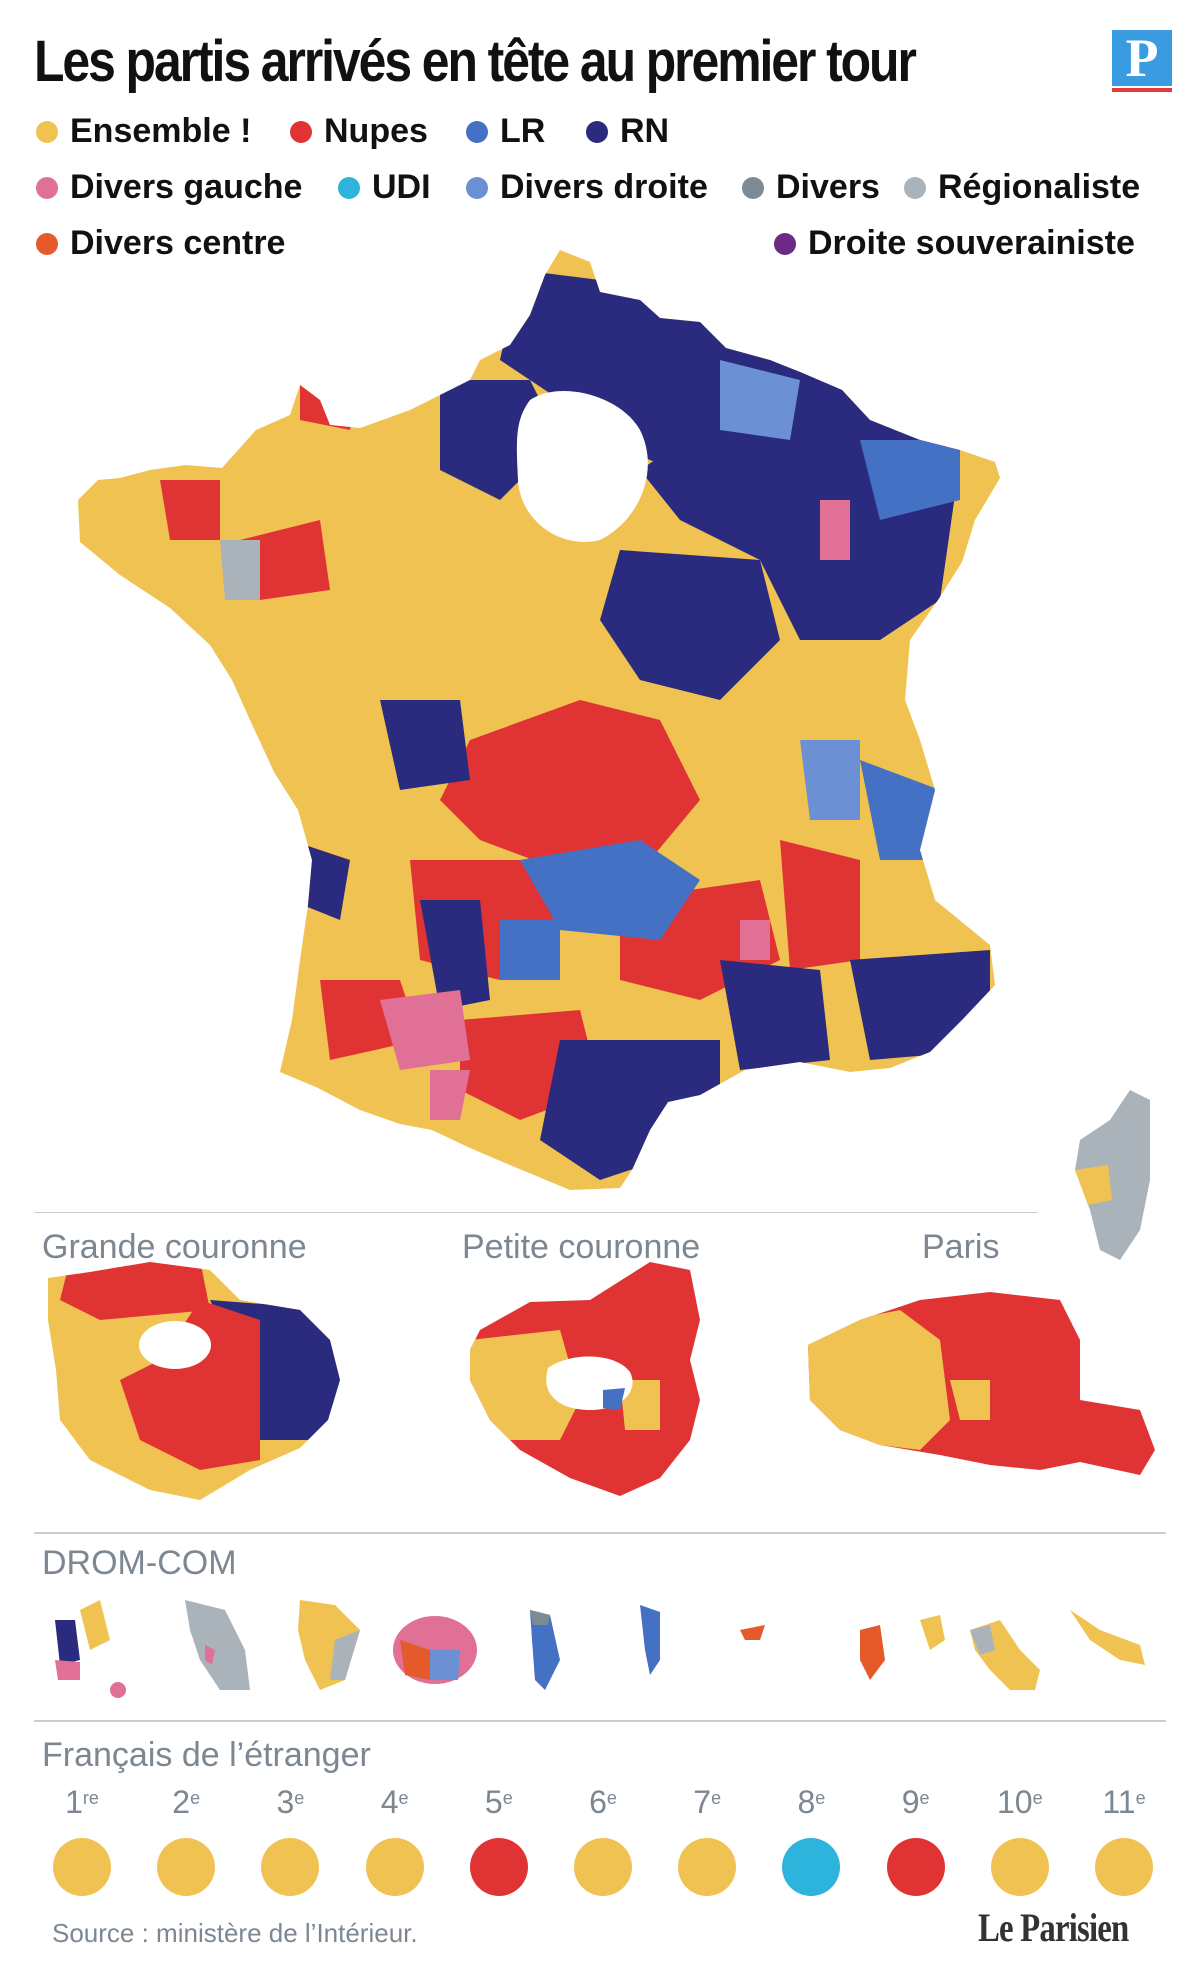  I want to click on abroad-constituency: 10e, so click(1020, 1838).